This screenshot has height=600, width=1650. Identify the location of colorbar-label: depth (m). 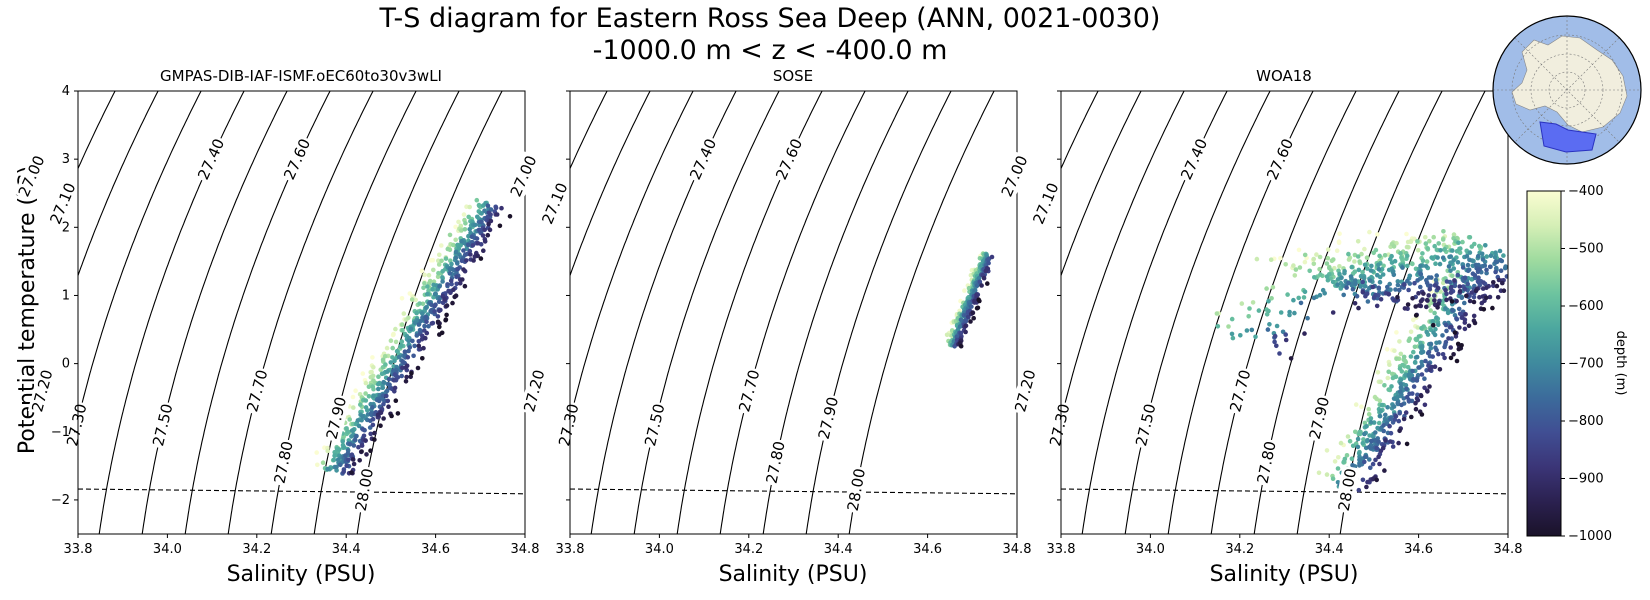
(1620, 363).